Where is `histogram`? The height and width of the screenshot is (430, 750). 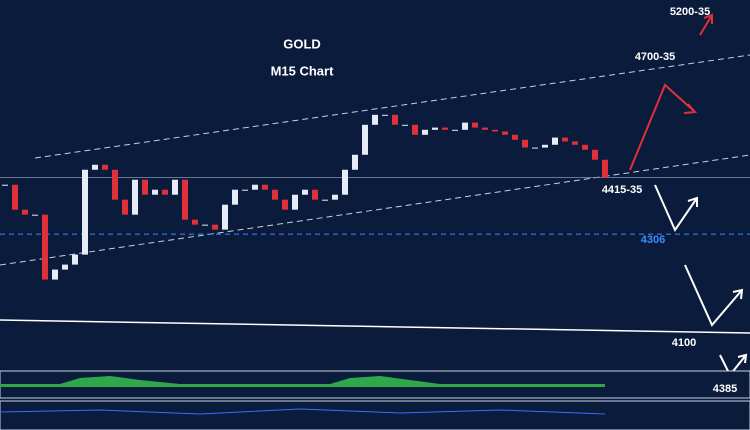 histogram is located at coordinates (302, 381).